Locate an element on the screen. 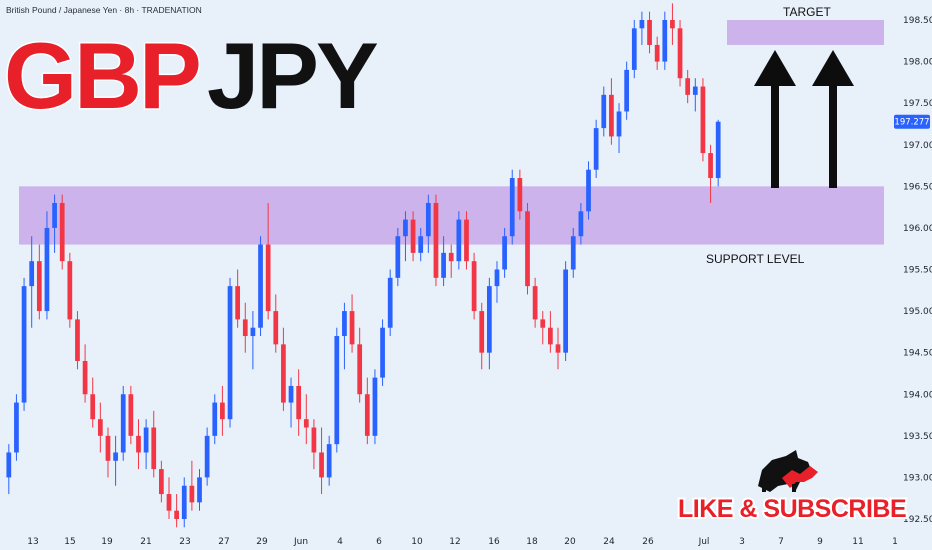 This screenshot has height=550, width=932. x-tick-label: 9 is located at coordinates (820, 542).